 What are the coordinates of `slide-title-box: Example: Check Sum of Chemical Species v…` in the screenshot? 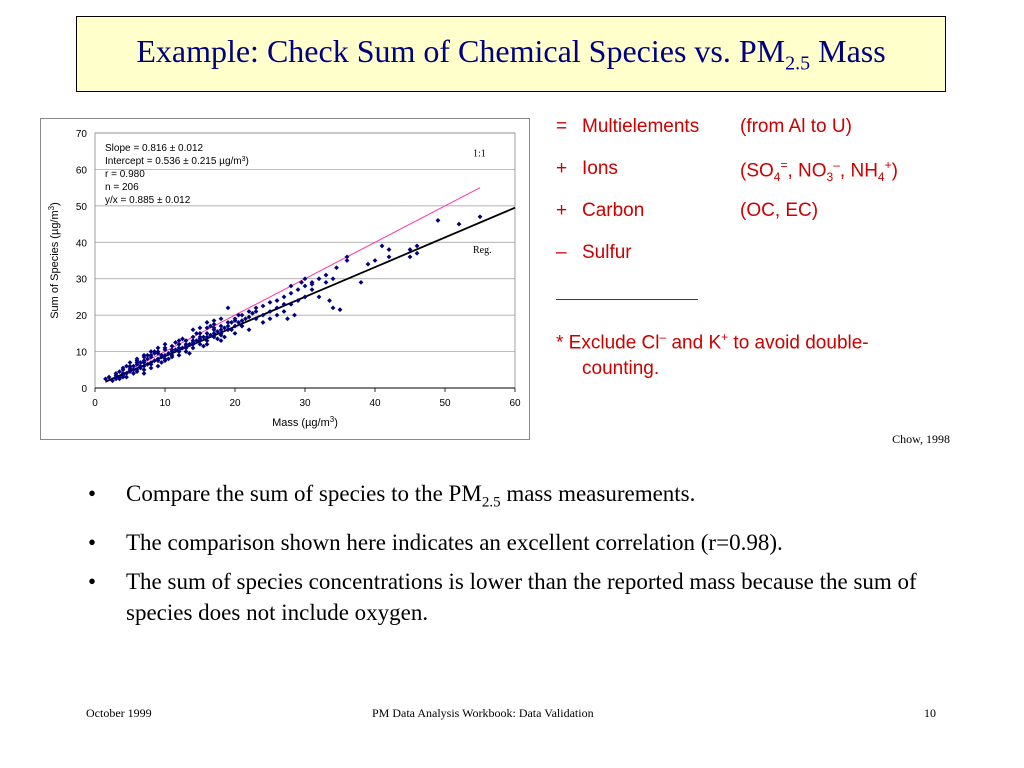 It's located at (511, 54).